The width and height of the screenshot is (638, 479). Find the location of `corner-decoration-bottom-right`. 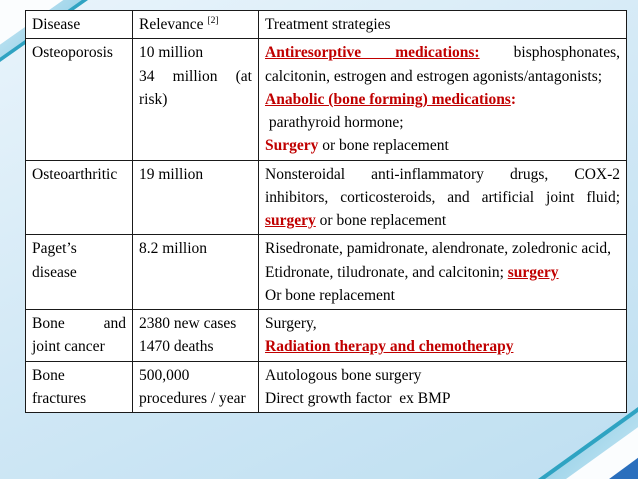

corner-decoration-bottom-right is located at coordinates (588, 443).